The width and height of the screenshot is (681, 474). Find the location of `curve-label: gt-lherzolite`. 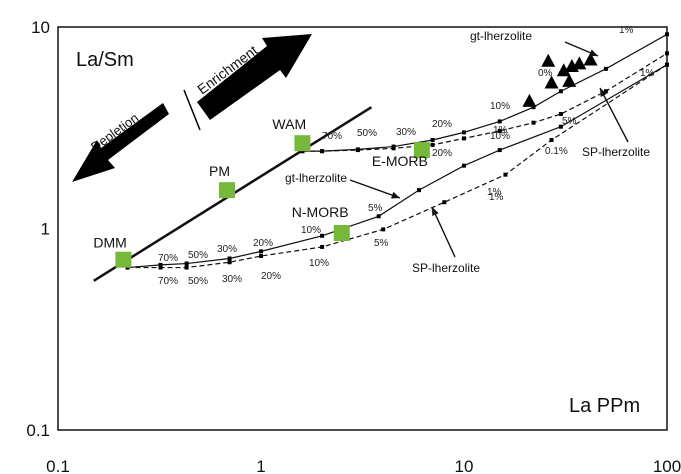

curve-label: gt-lherzolite is located at coordinates (316, 178).